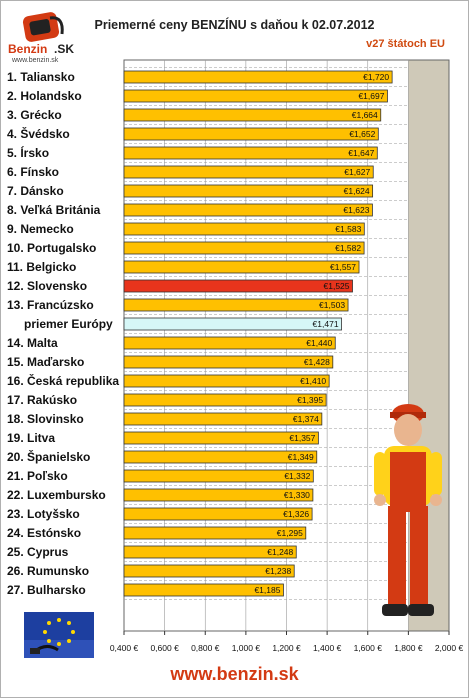 Image resolution: width=469 pixels, height=698 pixels. I want to click on logo-brand-suffix: .SK, so click(64, 49).